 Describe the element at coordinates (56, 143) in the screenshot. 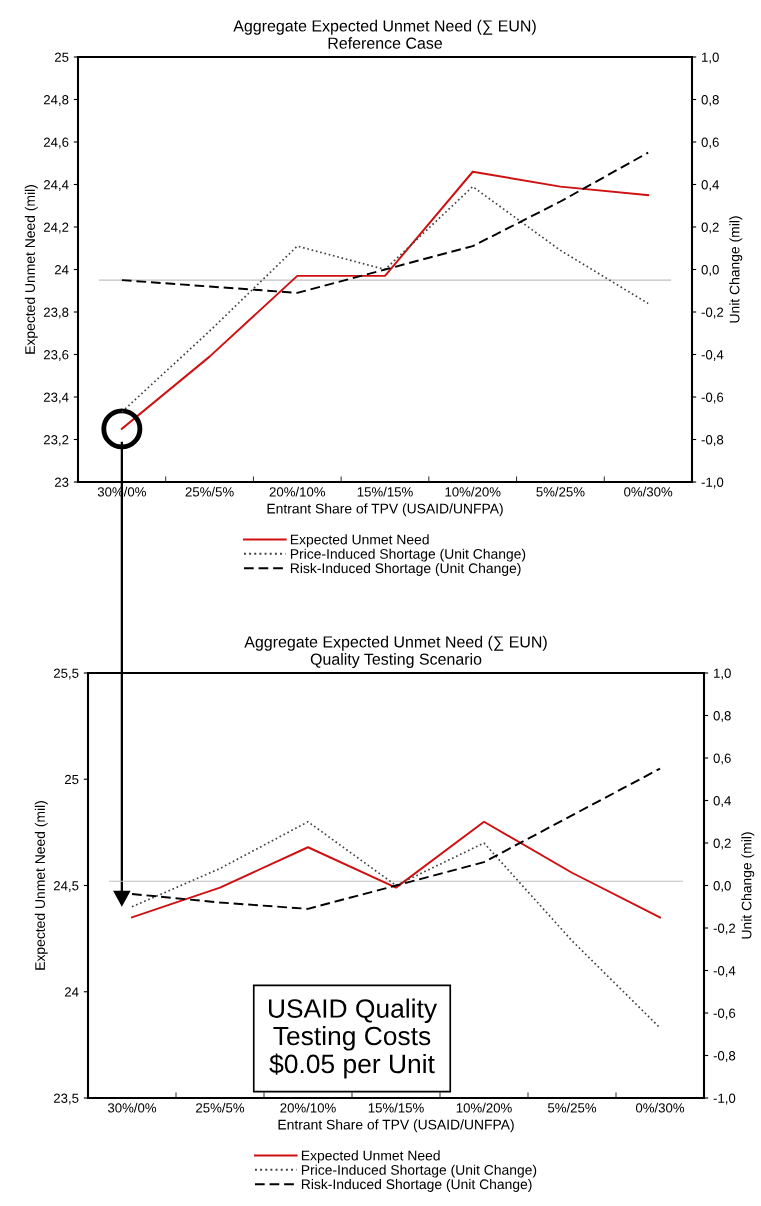

I see `y-tick-label: 24,6` at that location.